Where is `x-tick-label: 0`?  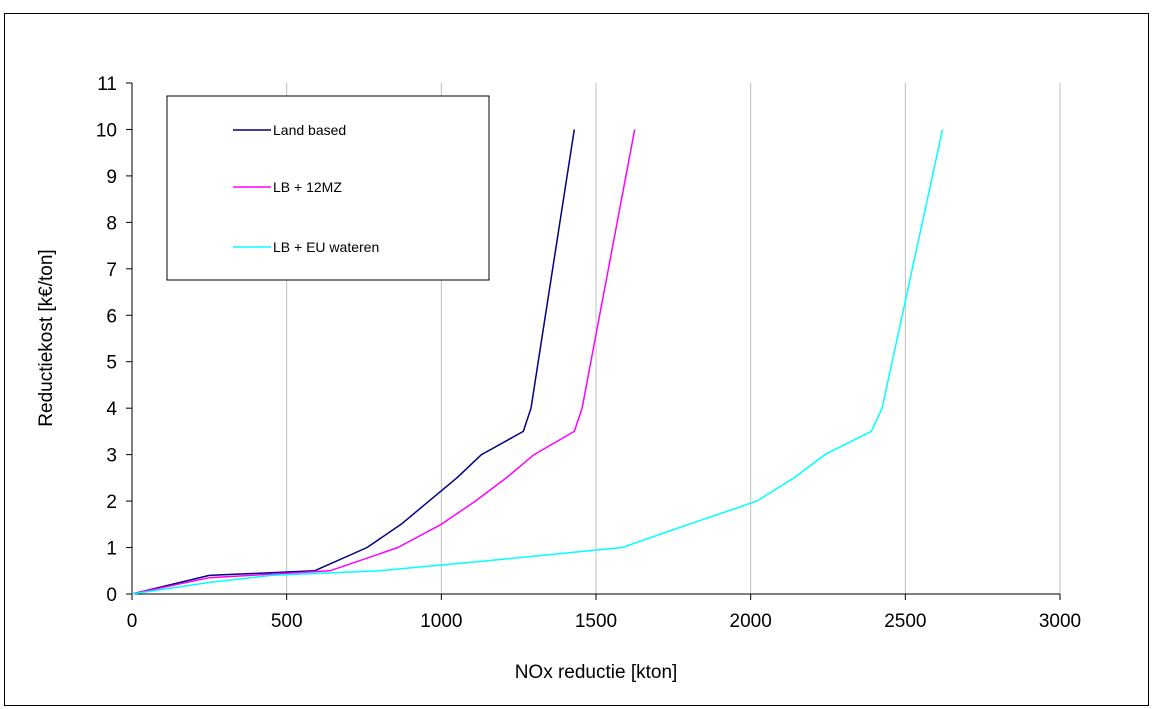
x-tick-label: 0 is located at coordinates (132, 621).